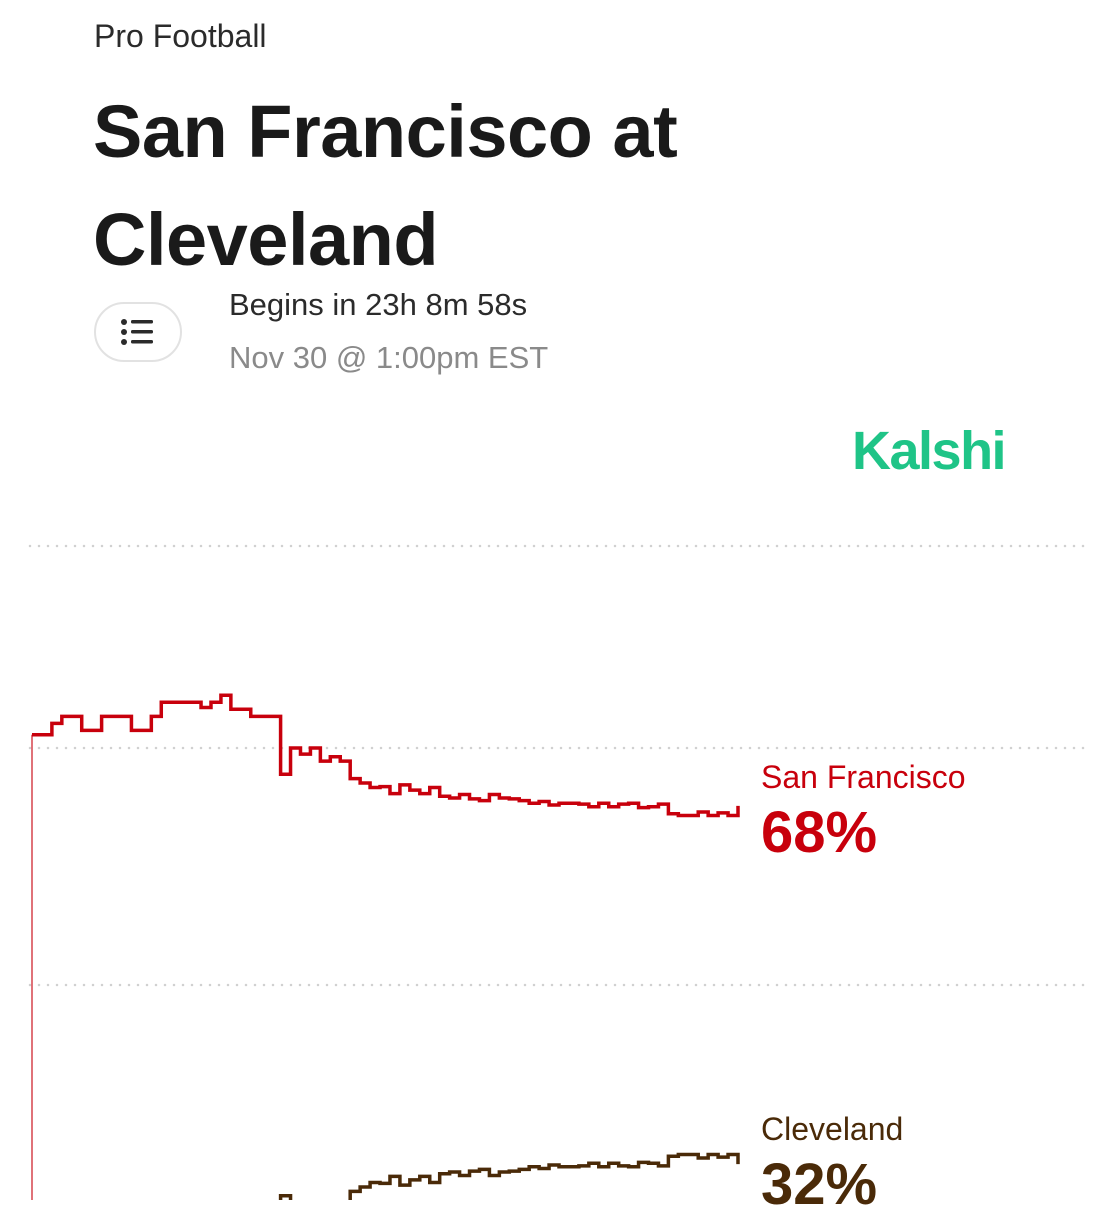 This screenshot has height=1218, width=1116. Describe the element at coordinates (819, 1185) in the screenshot. I see `cle-probability: 32%` at that location.